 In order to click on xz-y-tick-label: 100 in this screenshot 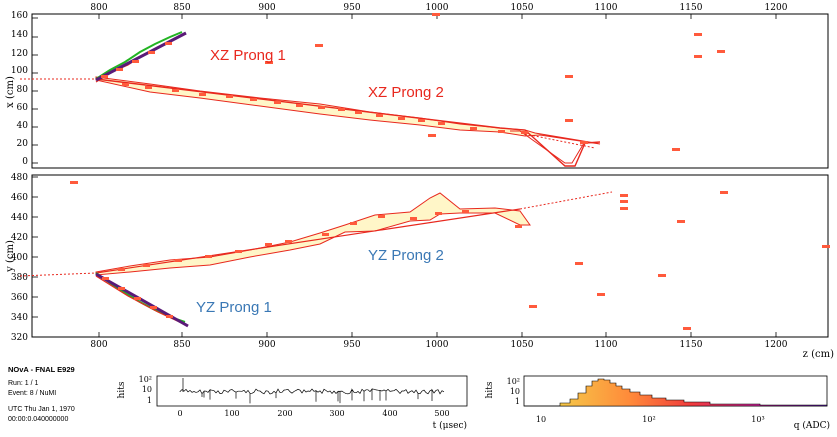, I will do `click(19, 71)`.